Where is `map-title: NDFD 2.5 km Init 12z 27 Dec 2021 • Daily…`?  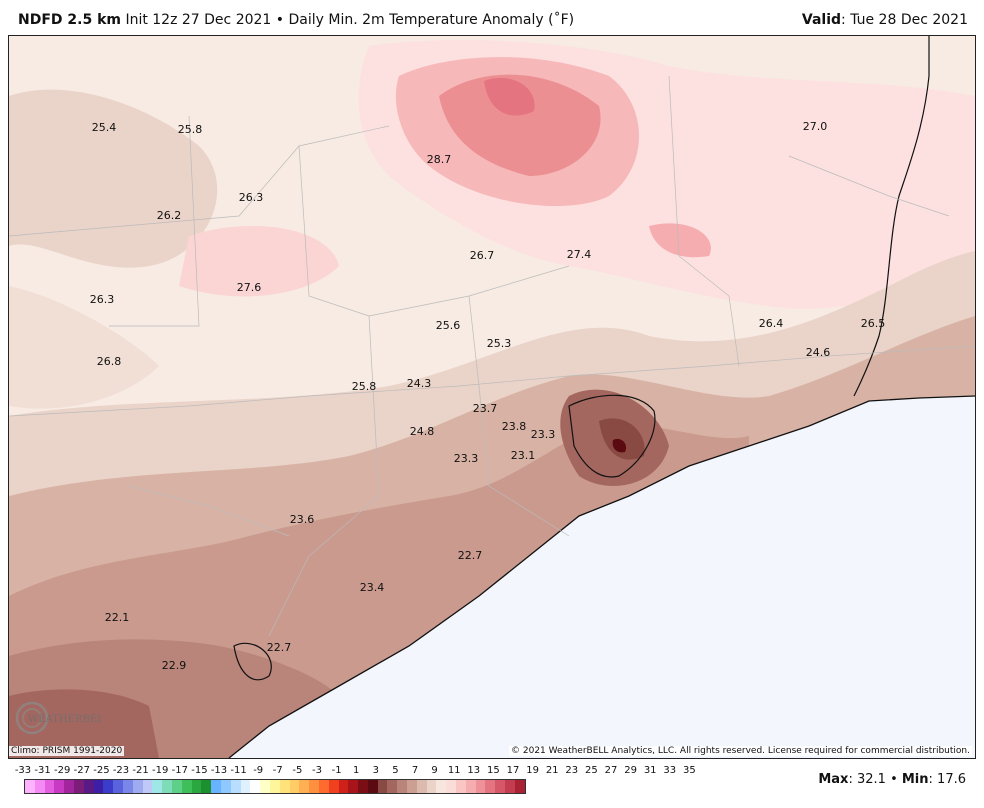
map-title: NDFD 2.5 km Init 12z 27 Dec 2021 • Daily… is located at coordinates (296, 20).